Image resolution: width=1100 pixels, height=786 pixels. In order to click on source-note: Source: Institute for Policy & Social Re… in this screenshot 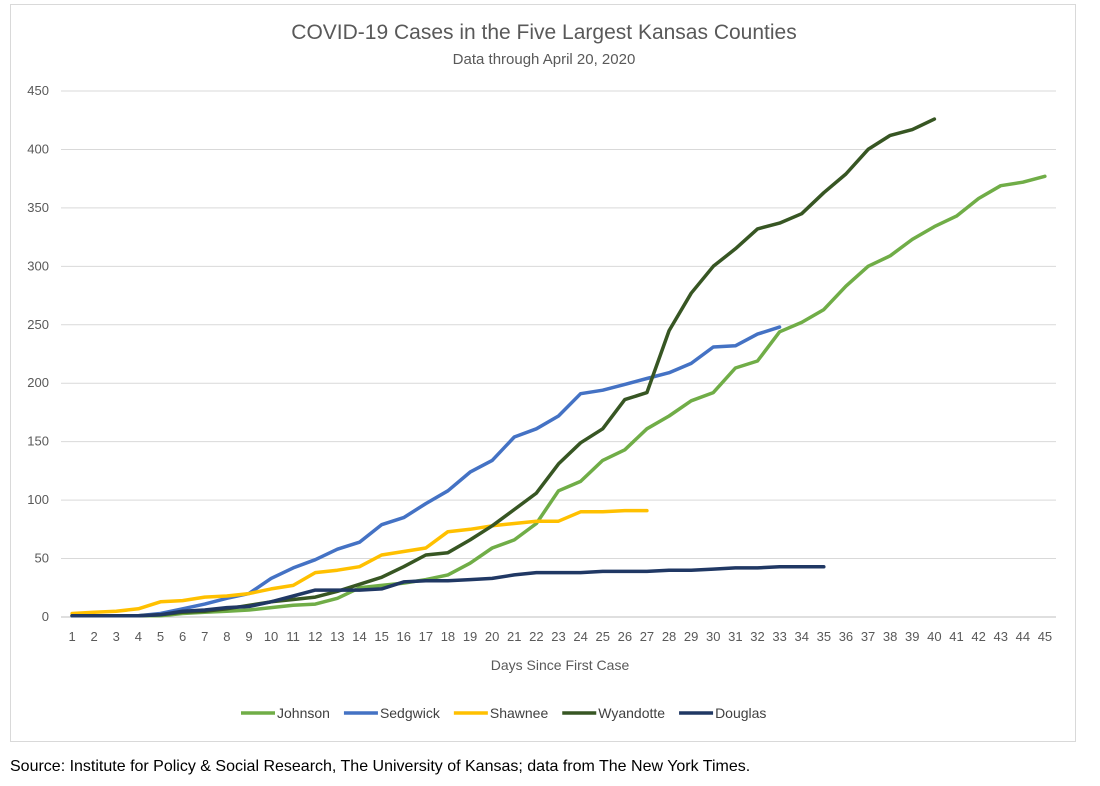, I will do `click(380, 766)`.